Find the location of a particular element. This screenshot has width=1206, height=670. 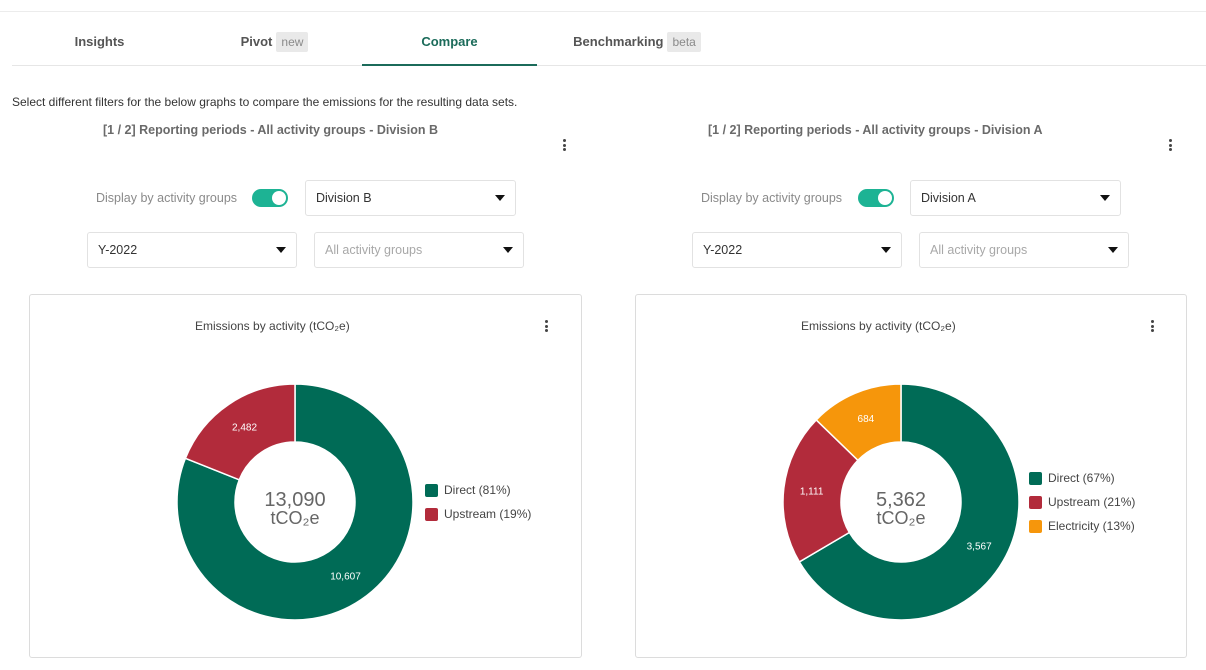

division-value: Division A is located at coordinates (948, 198).